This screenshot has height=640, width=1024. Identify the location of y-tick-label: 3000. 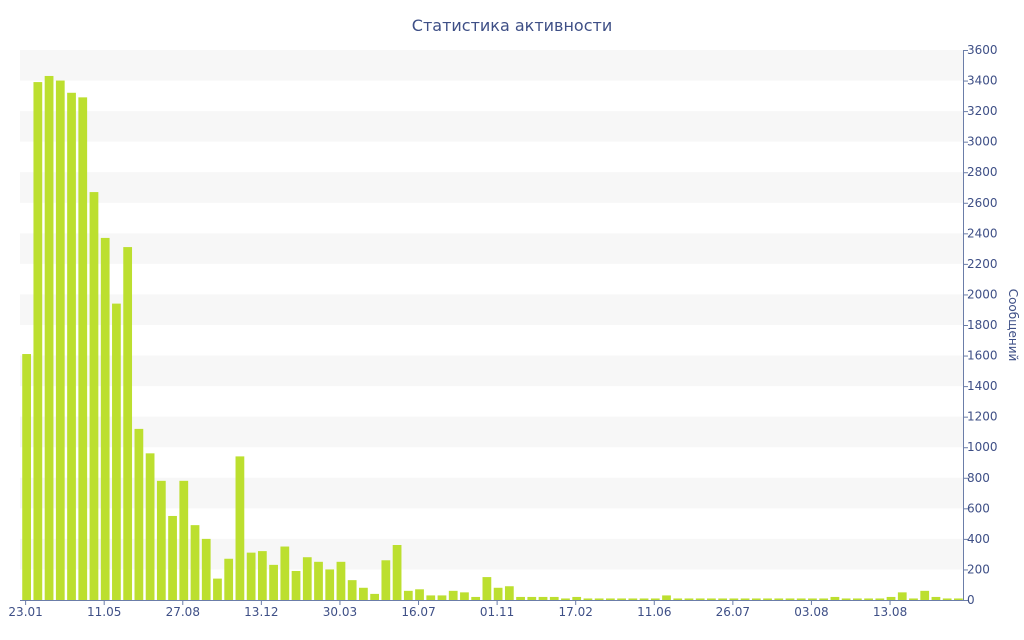
(982, 142).